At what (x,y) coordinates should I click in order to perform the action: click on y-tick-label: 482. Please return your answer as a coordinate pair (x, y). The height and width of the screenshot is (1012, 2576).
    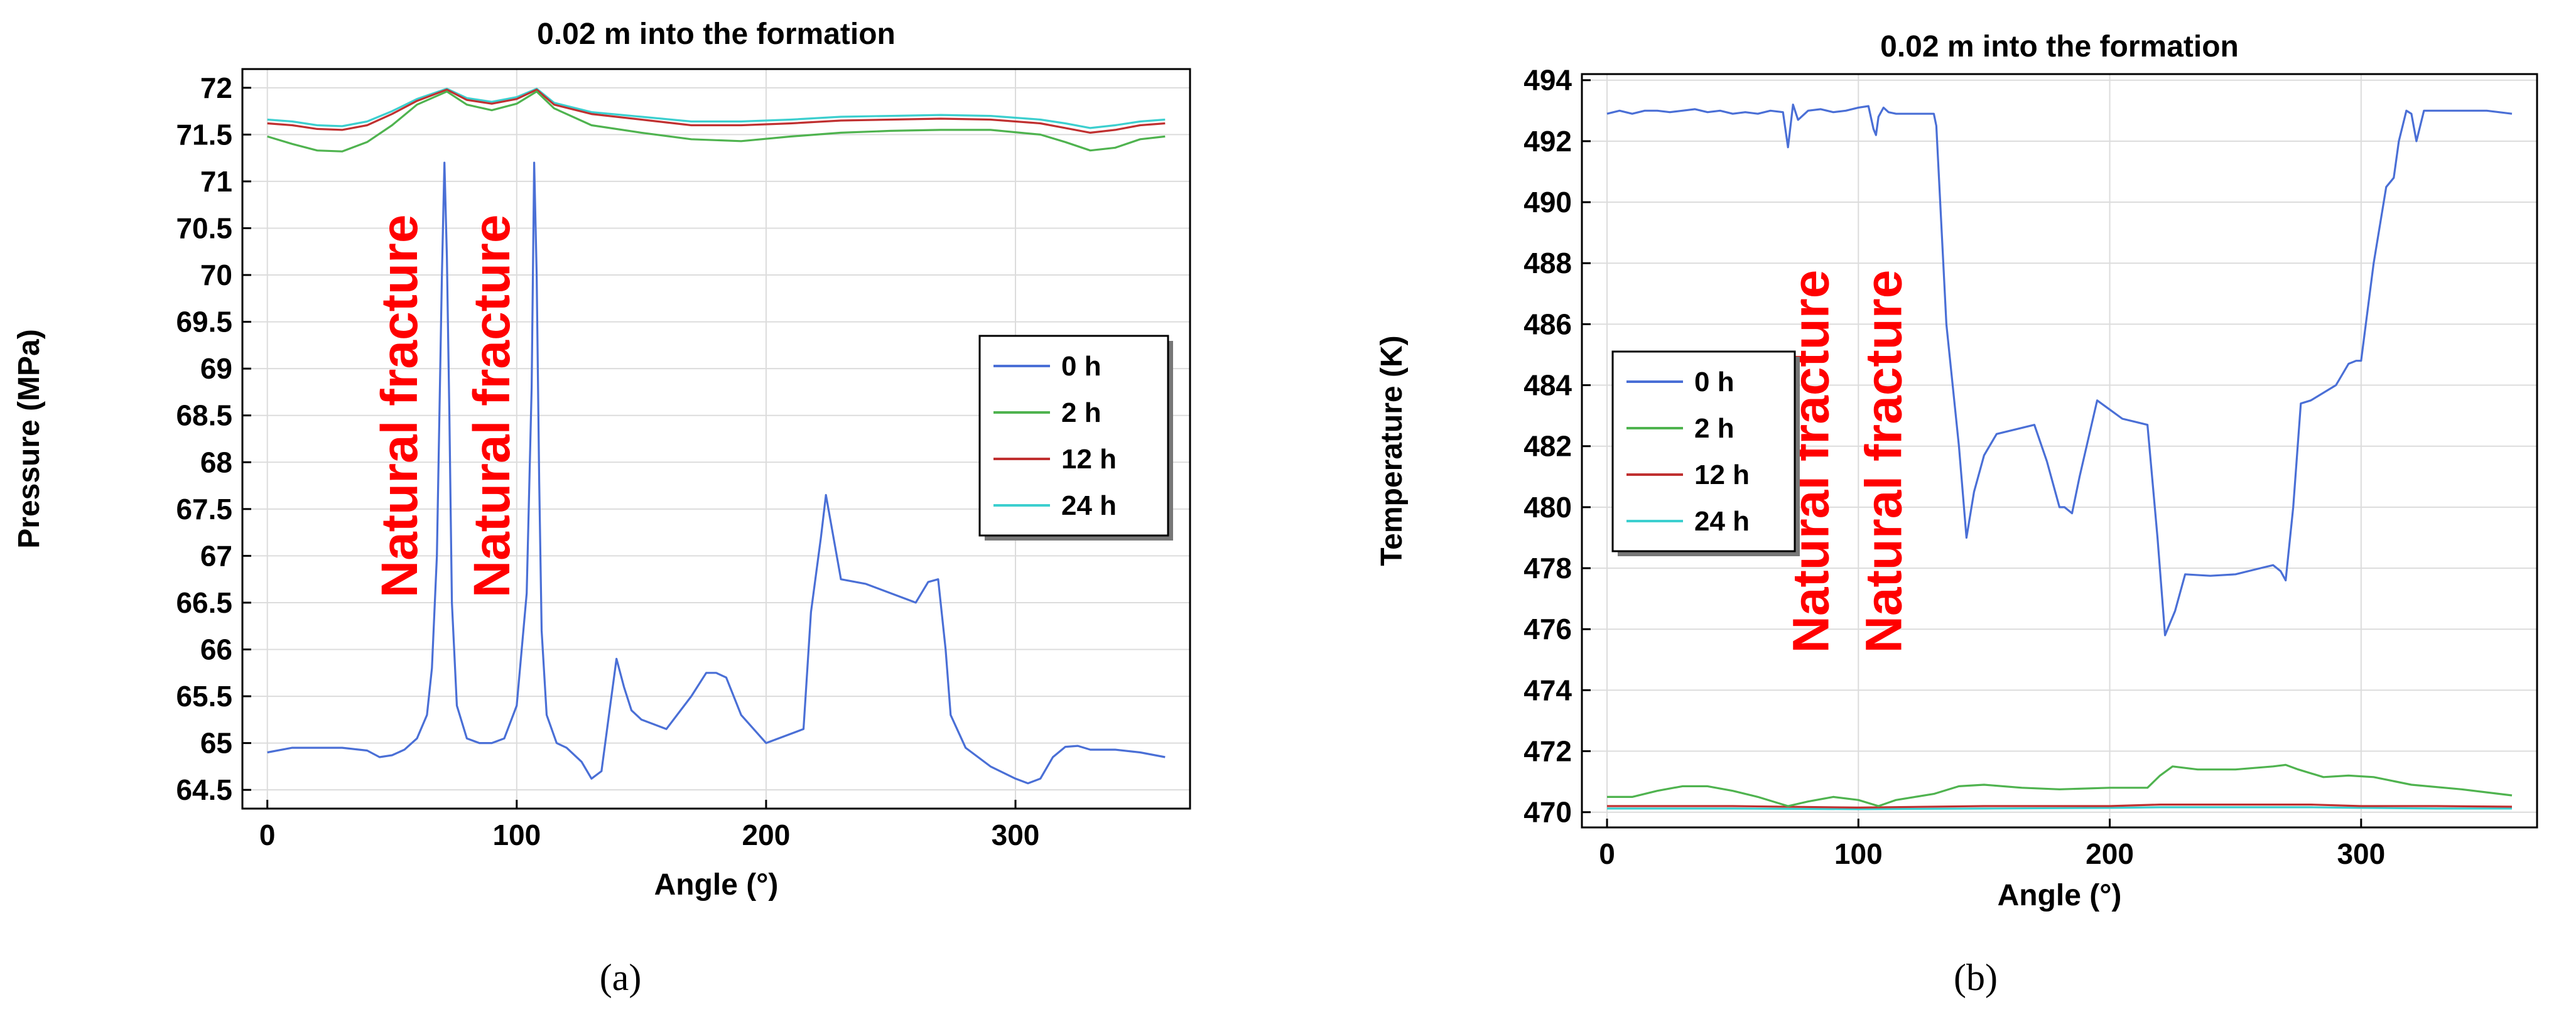
    Looking at the image, I should click on (1548, 446).